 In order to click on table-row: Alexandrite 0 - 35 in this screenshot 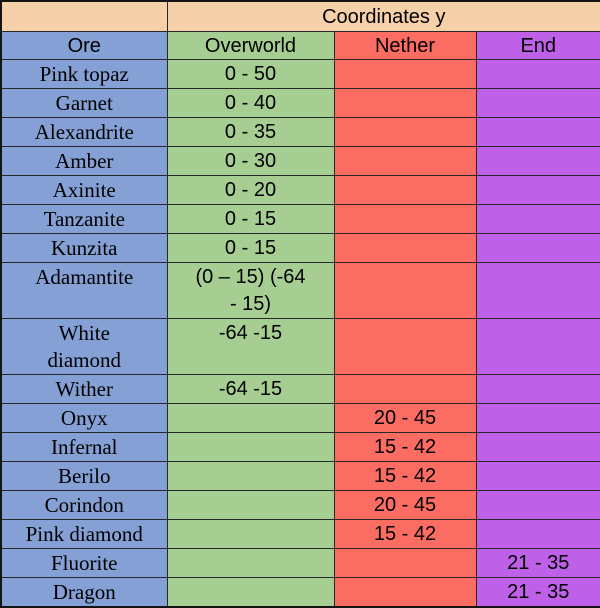, I will do `click(300, 132)`.